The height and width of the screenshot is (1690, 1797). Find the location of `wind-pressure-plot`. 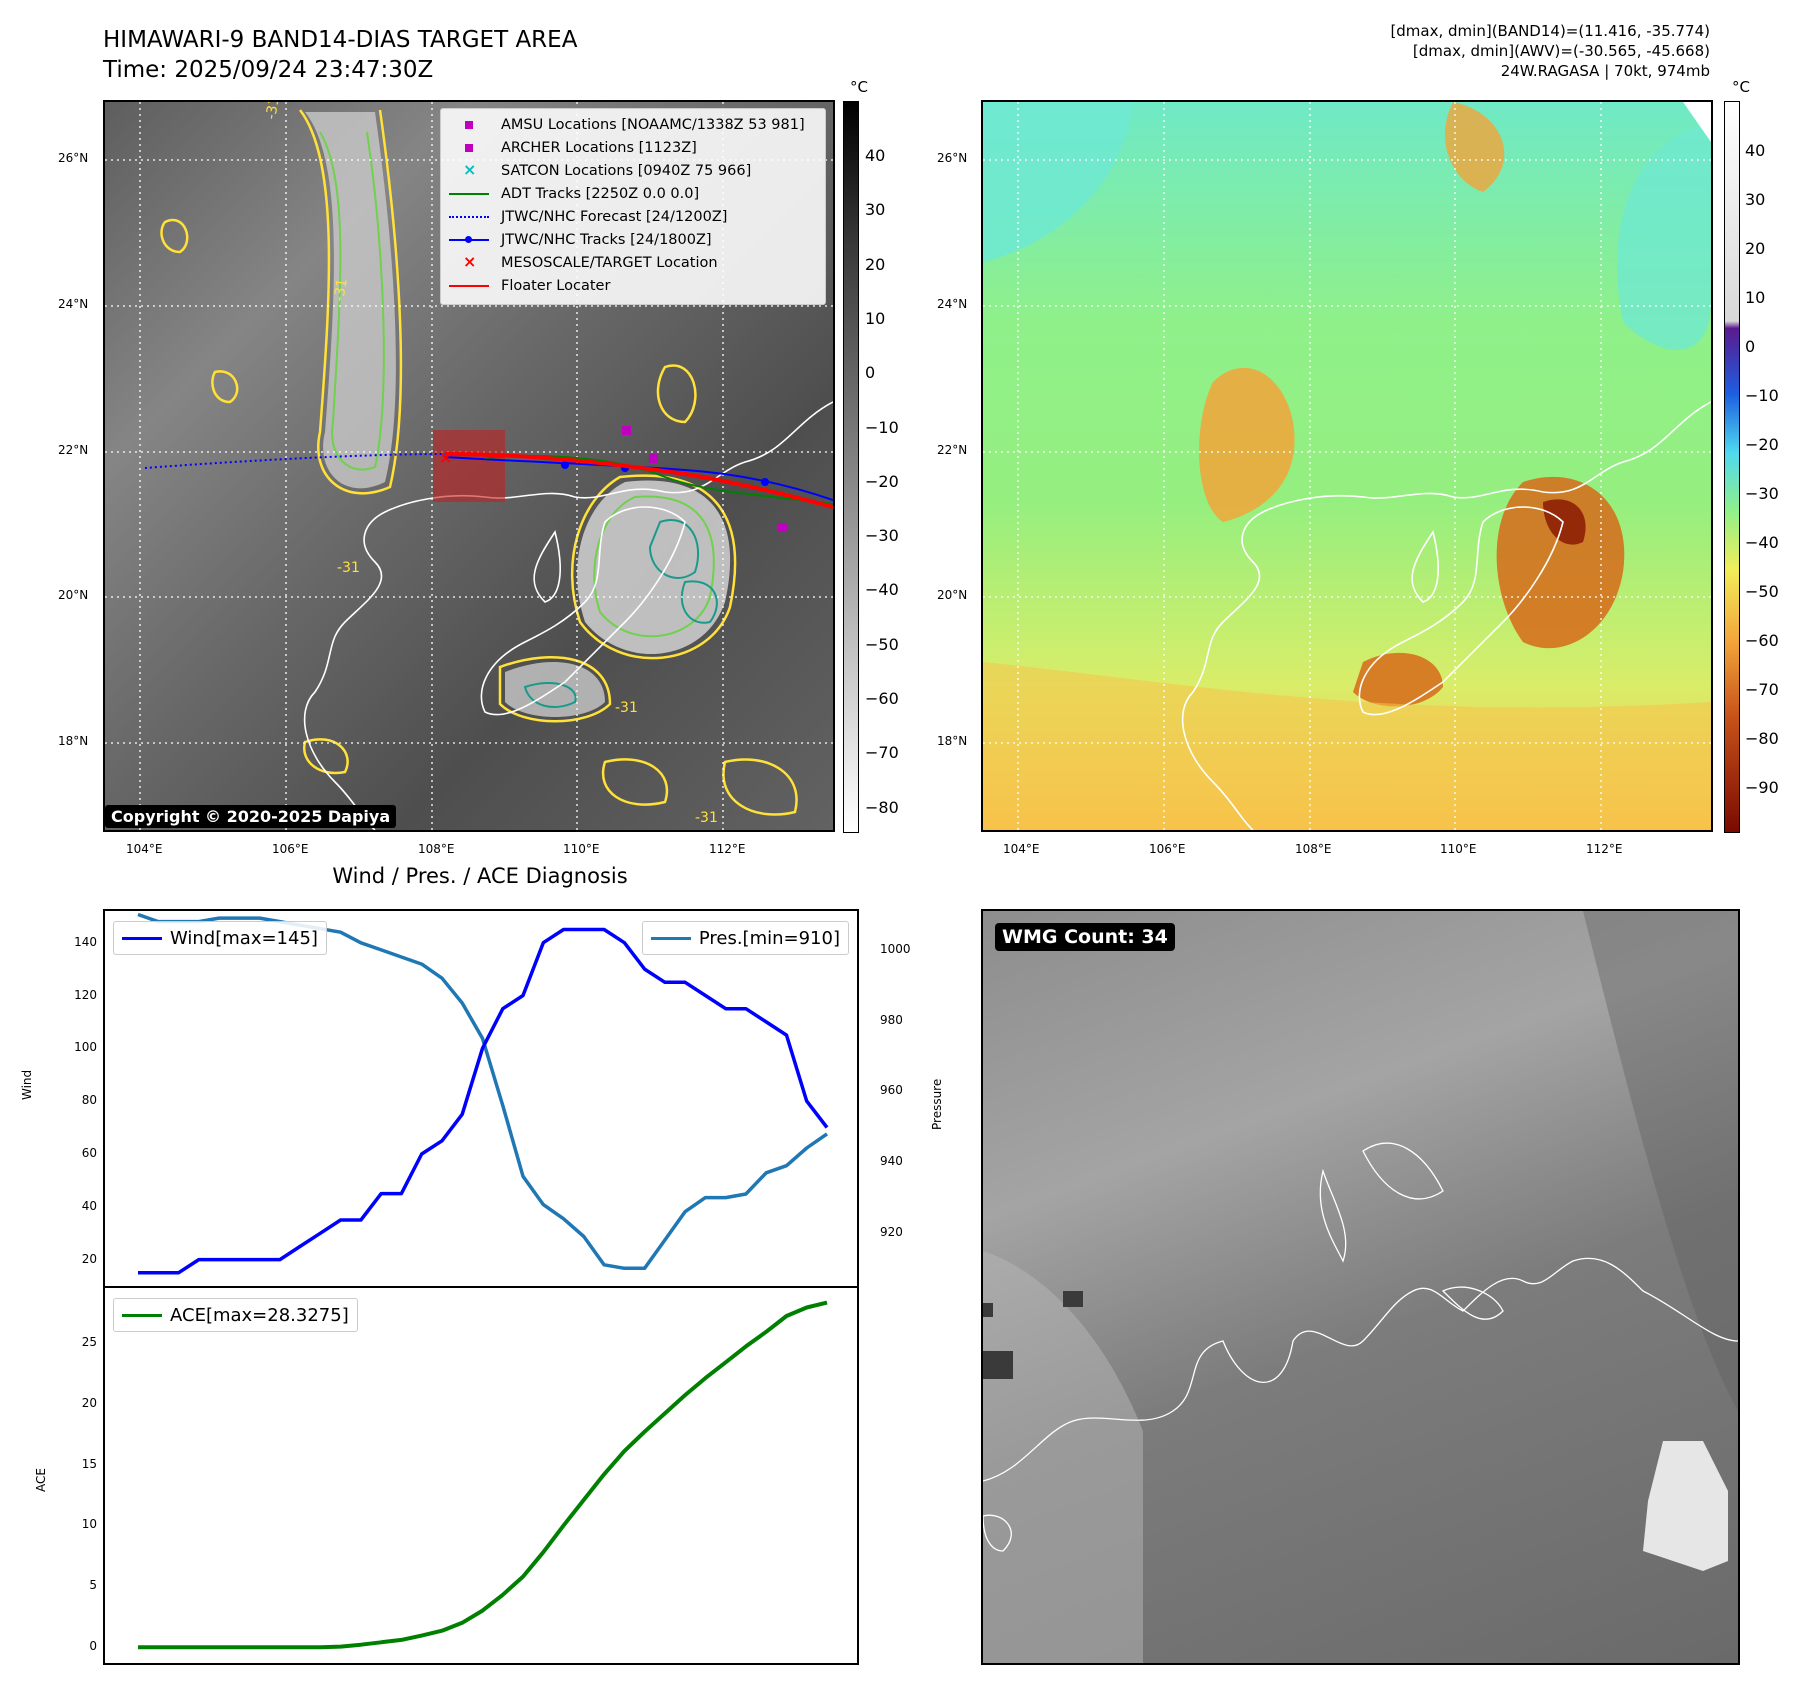

wind-pressure-plot is located at coordinates (483, 1093).